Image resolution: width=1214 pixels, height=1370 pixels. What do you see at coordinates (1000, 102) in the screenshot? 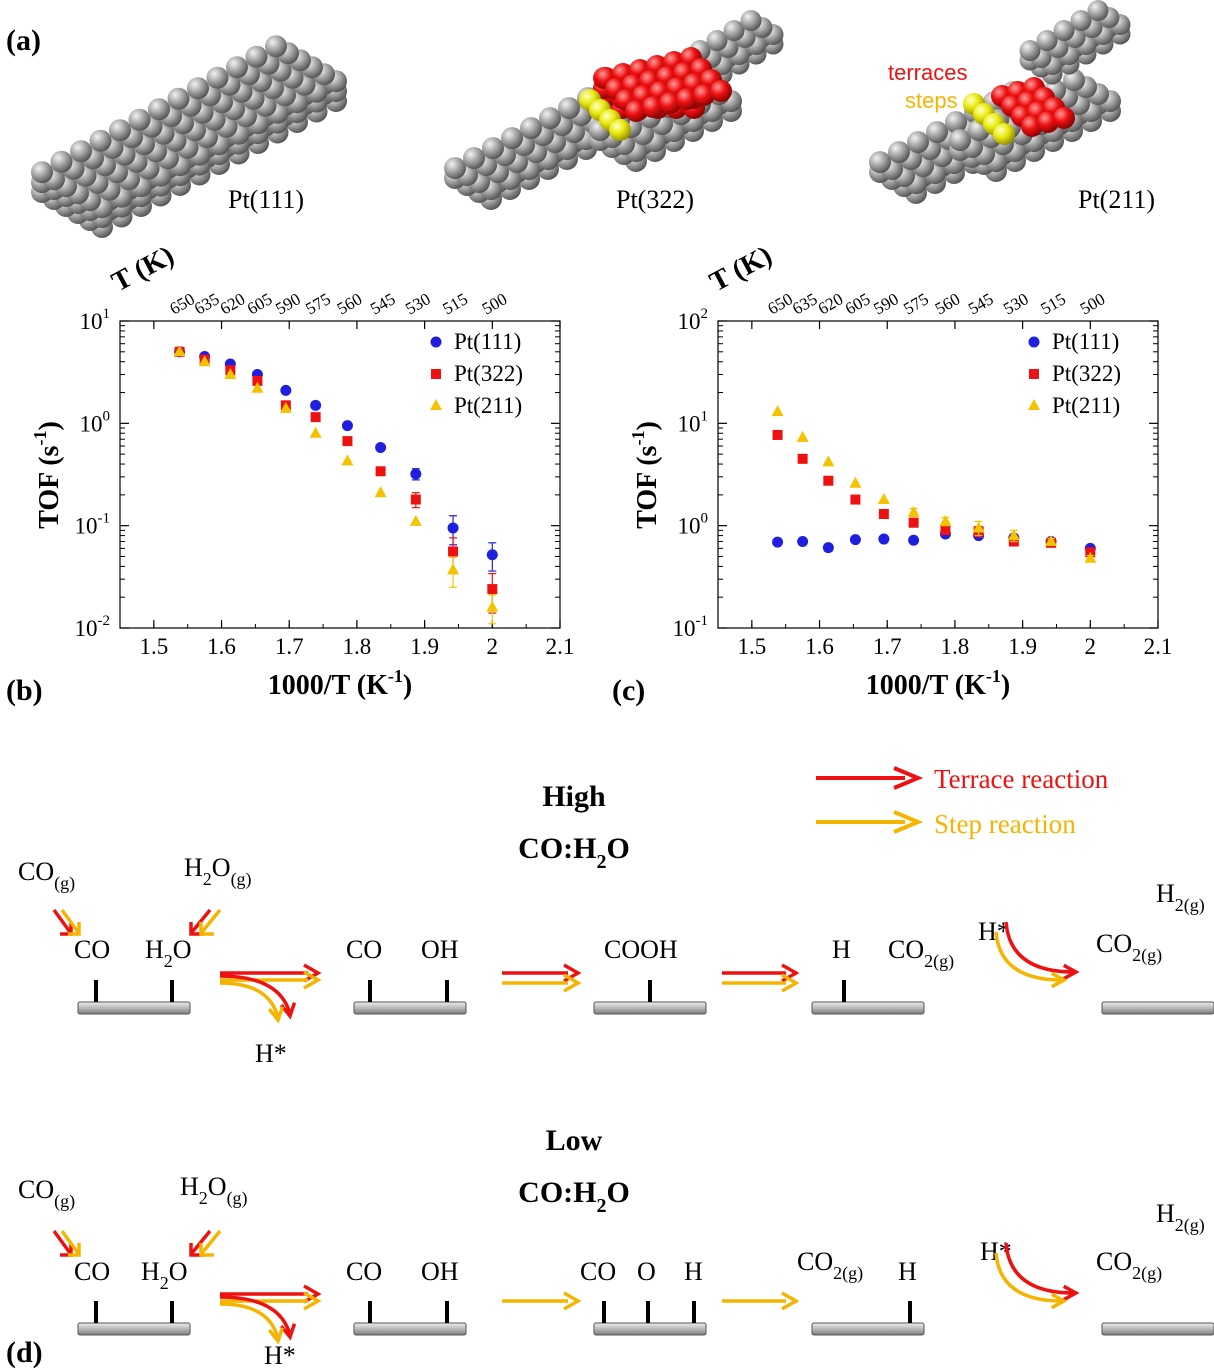
I see `pt211-slab-model` at bounding box center [1000, 102].